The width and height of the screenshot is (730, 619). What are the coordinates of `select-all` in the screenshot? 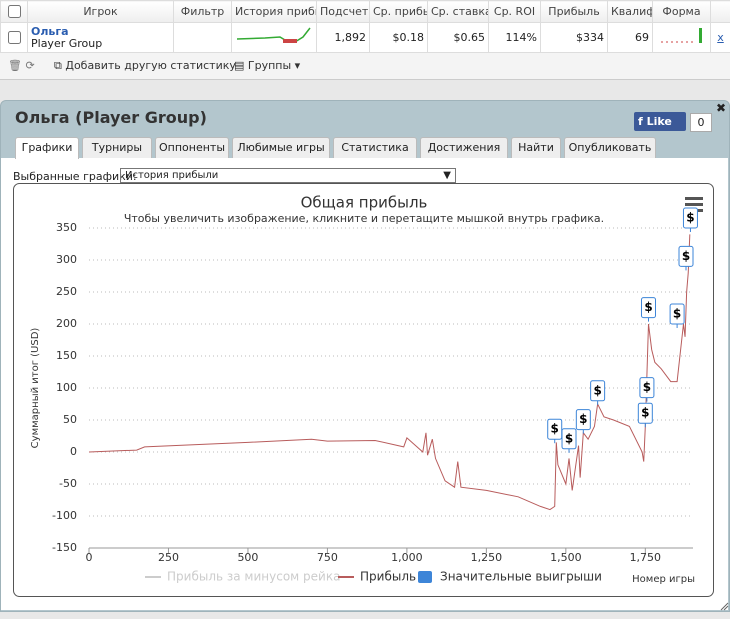 It's located at (14, 11).